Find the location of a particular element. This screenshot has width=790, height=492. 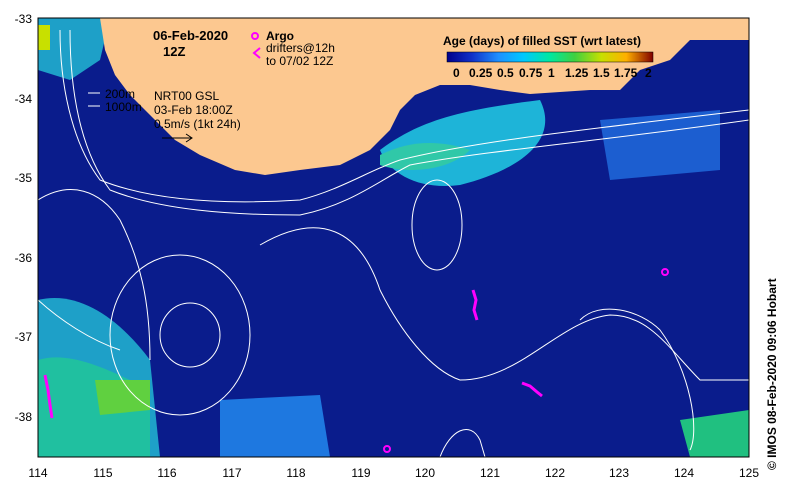

colorbar-tick: 1 is located at coordinates (551, 73).